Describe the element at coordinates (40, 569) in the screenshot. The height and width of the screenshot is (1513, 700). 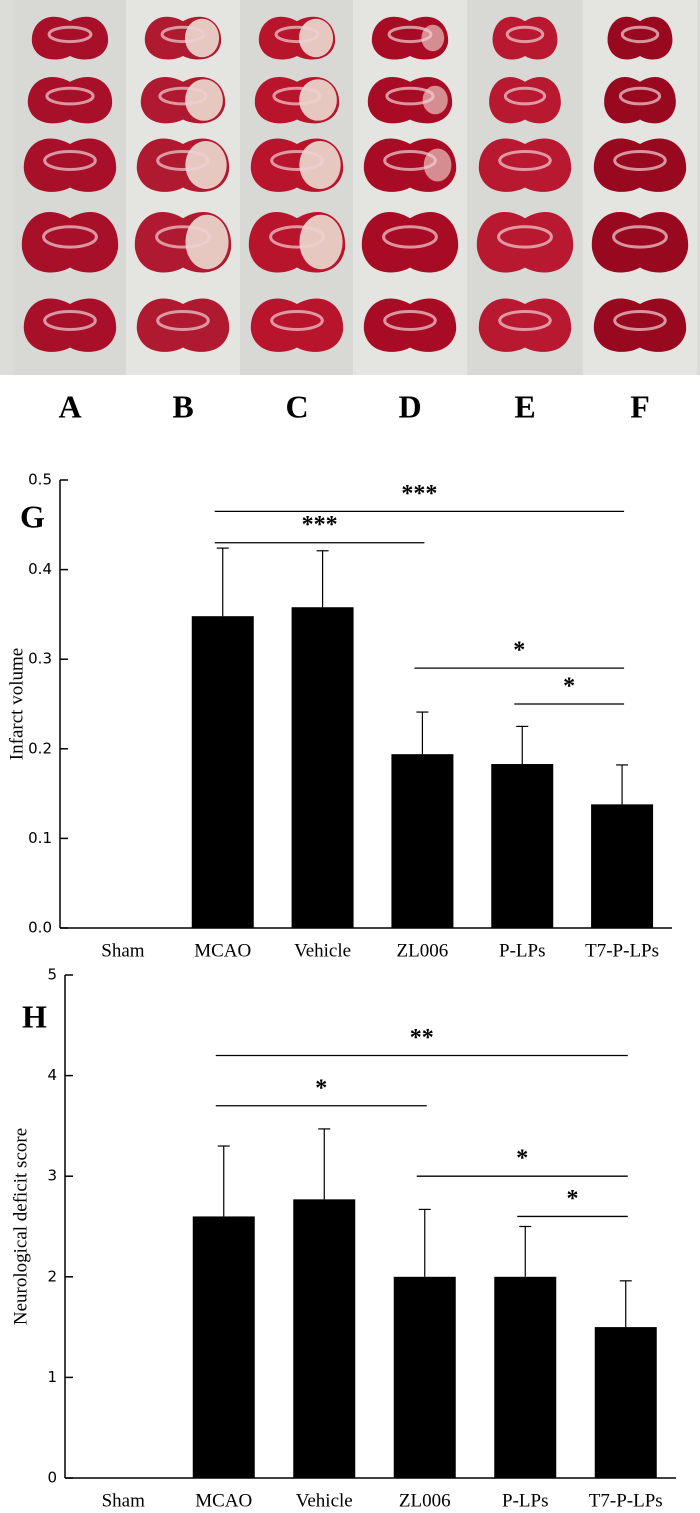
I see `y-tick-label: 0.4` at that location.